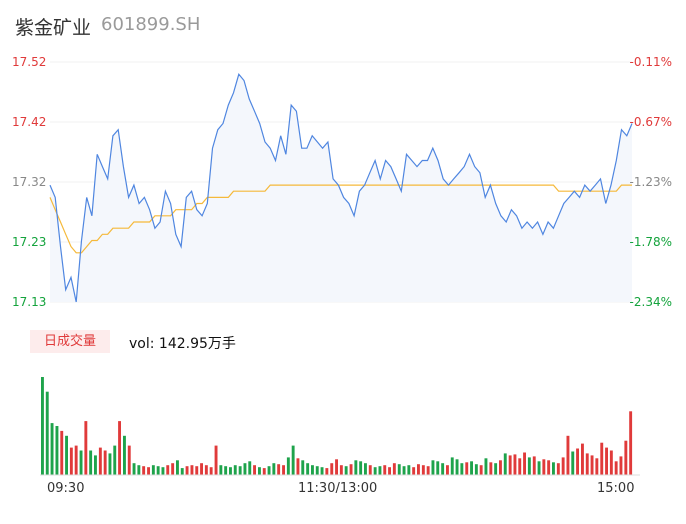 The width and height of the screenshot is (686, 524). Describe the element at coordinates (650, 182) in the screenshot. I see `pct-tick-right: -1.23%` at that location.